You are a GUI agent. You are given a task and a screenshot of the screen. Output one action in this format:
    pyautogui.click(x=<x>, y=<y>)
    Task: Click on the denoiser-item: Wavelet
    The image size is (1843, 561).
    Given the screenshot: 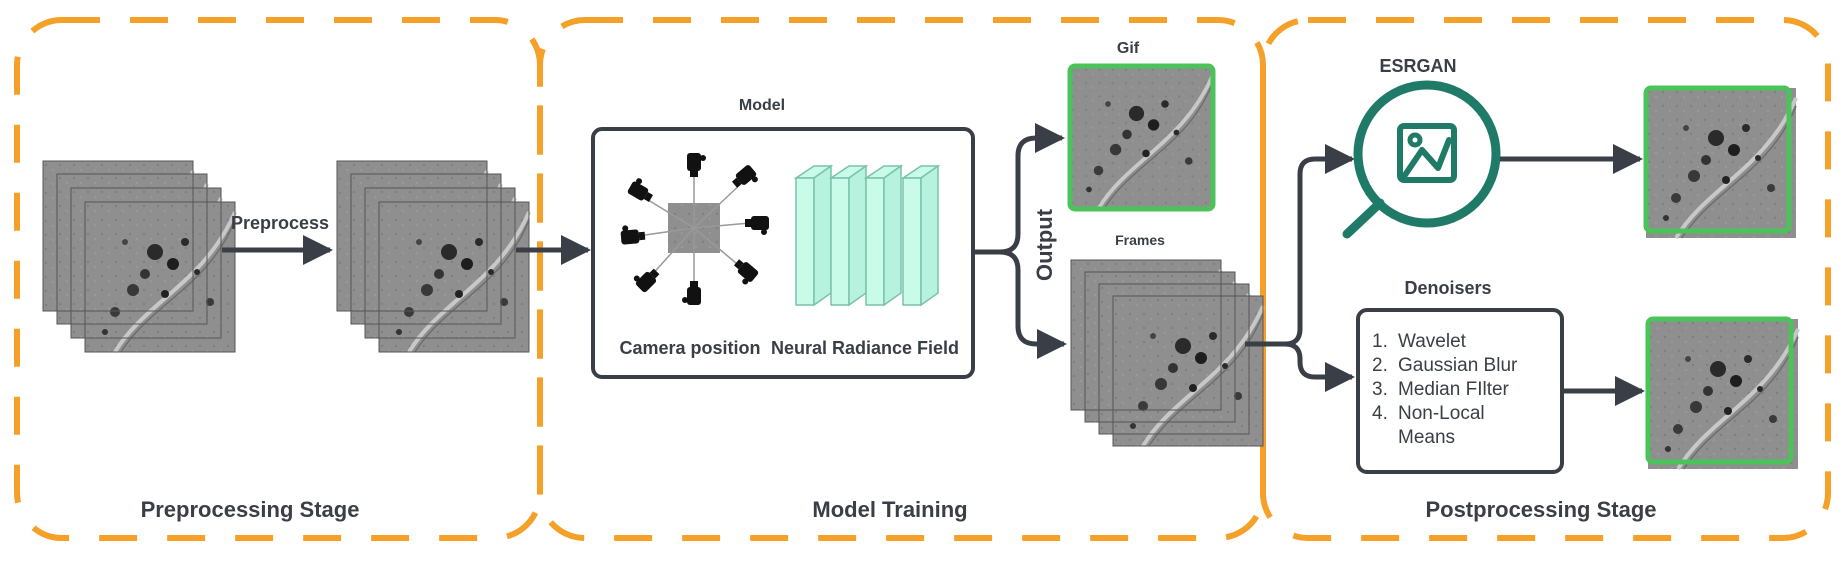 What is the action you would take?
    pyautogui.click(x=1432, y=341)
    